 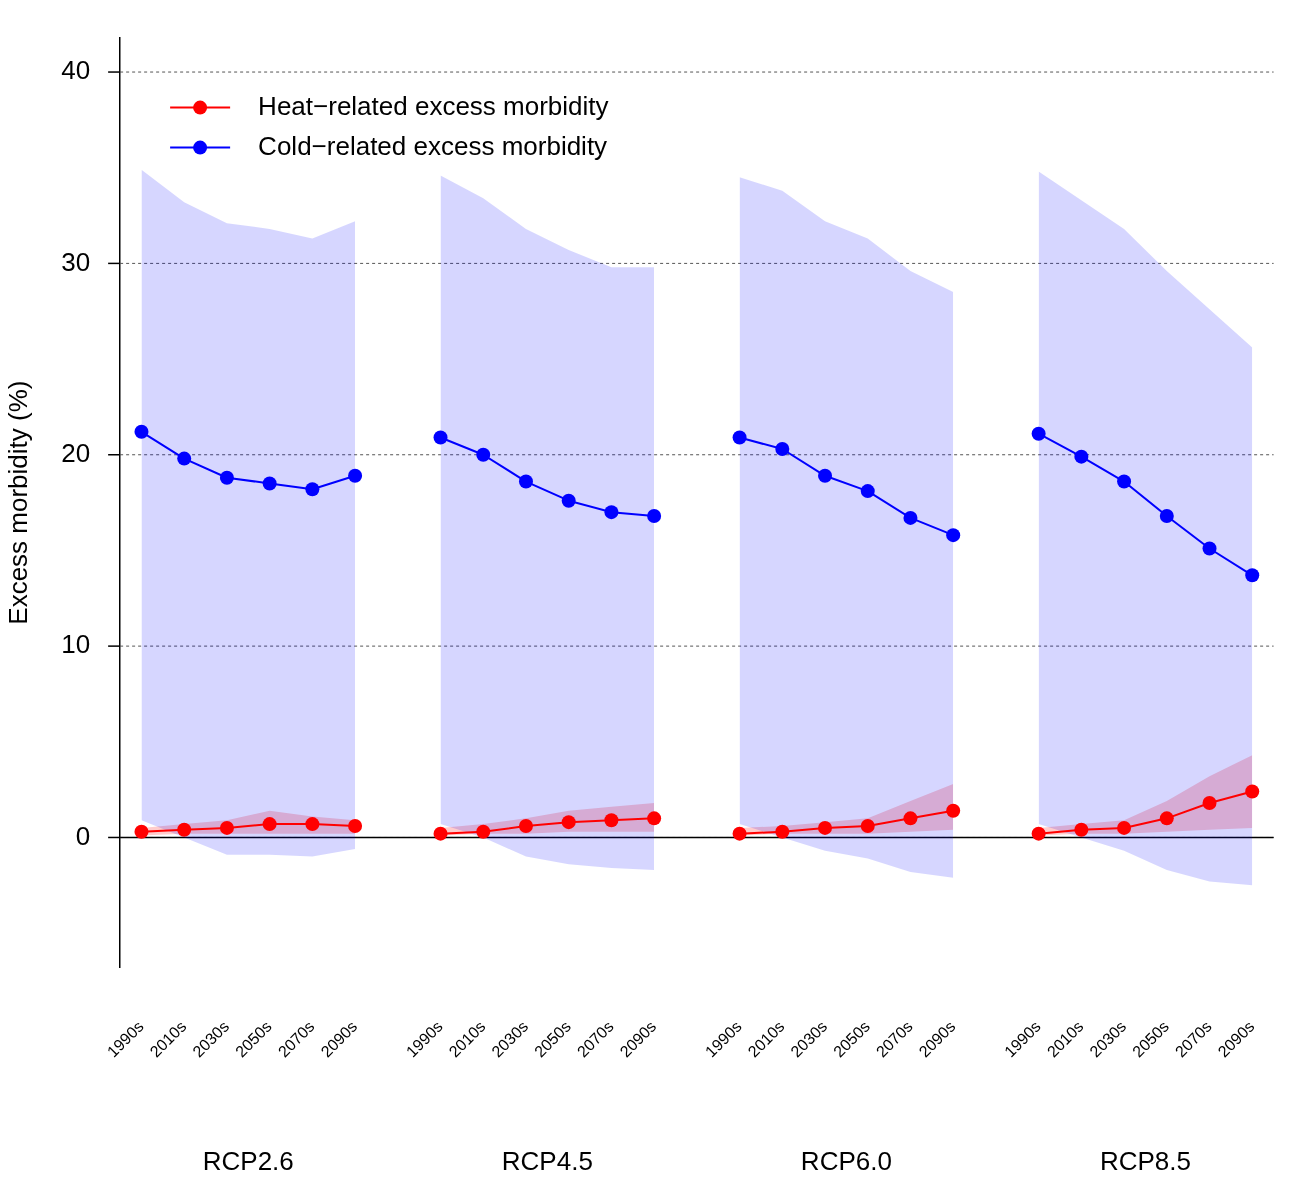 What do you see at coordinates (76, 261) in the screenshot?
I see `y-tick-label: 30` at bounding box center [76, 261].